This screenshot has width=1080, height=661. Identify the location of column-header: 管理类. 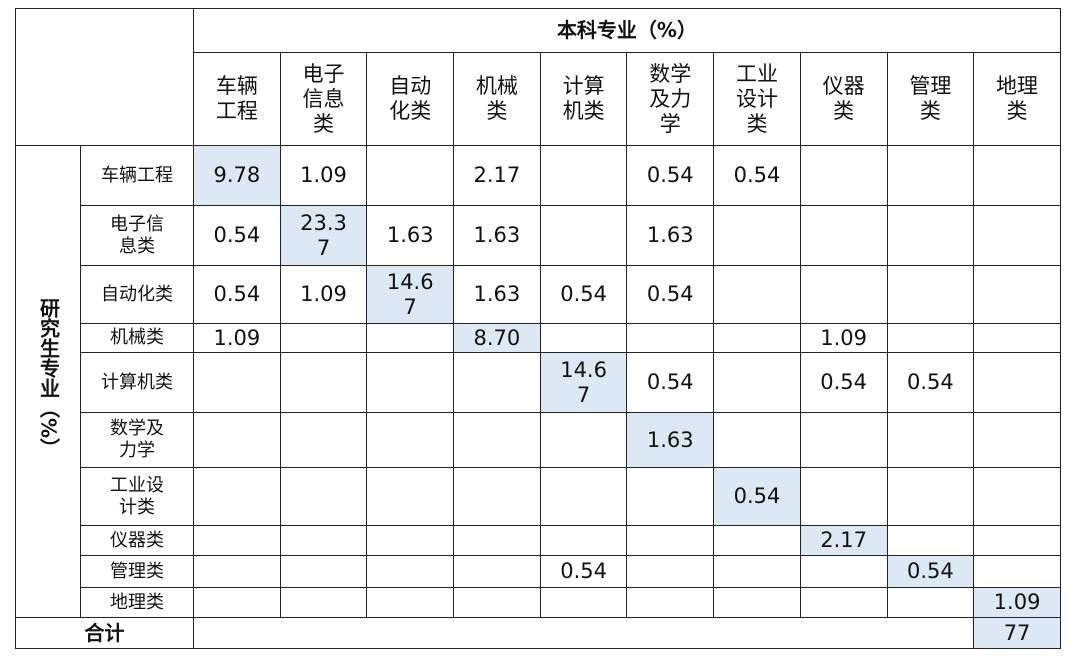
(930, 99).